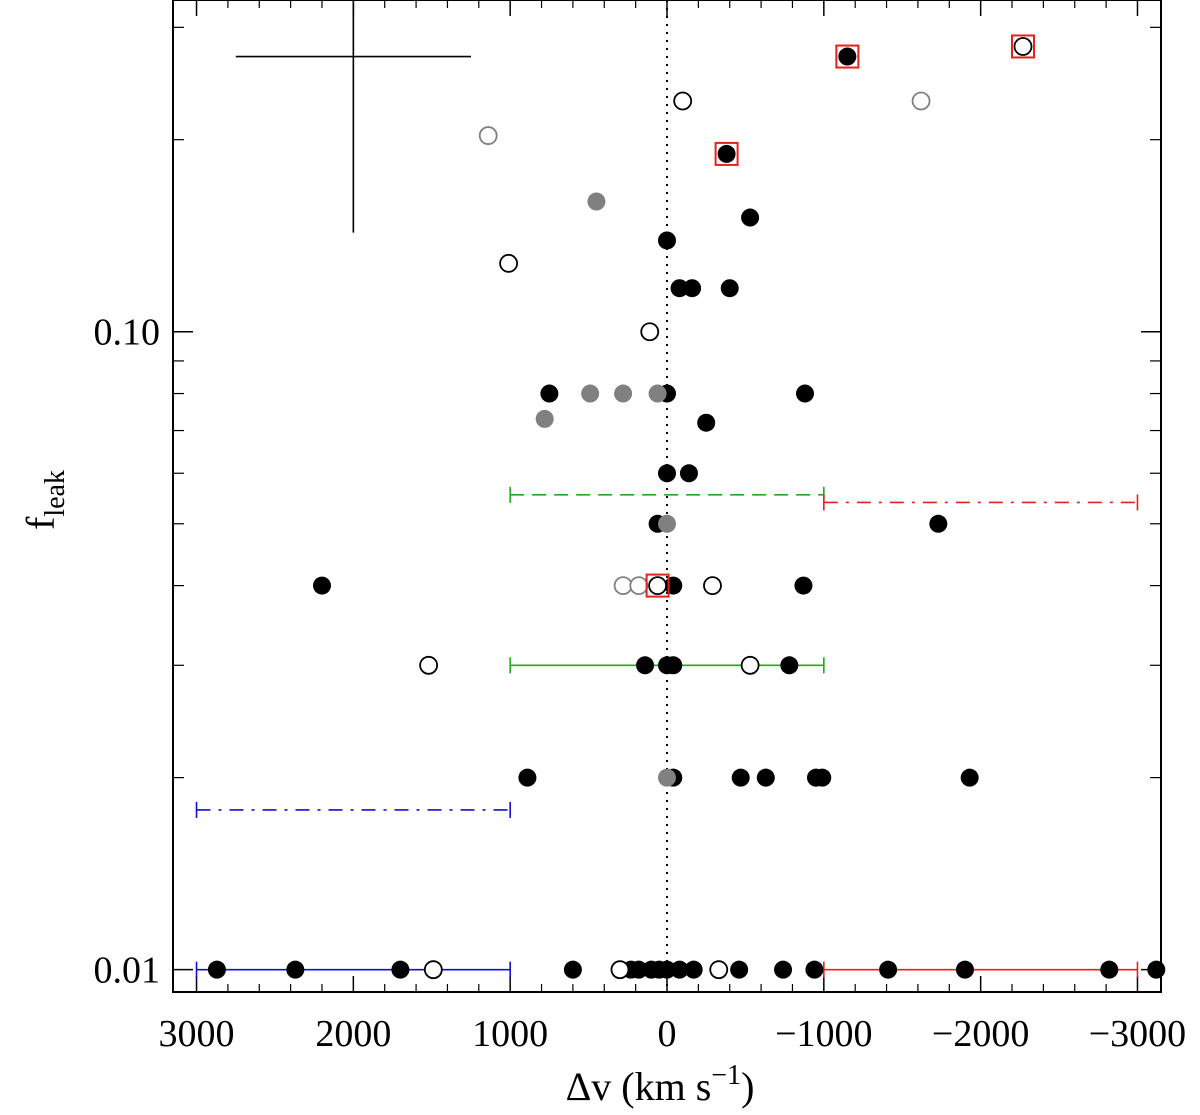 This screenshot has width=1200, height=1115. Describe the element at coordinates (127, 971) in the screenshot. I see `y-tick-label: 0.01` at that location.